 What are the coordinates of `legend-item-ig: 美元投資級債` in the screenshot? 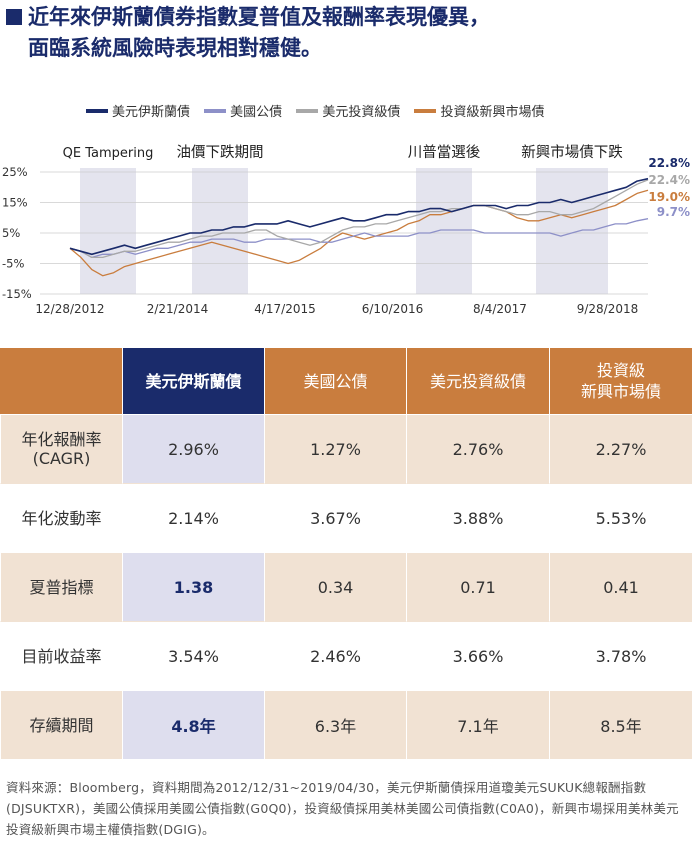 It's located at (348, 110).